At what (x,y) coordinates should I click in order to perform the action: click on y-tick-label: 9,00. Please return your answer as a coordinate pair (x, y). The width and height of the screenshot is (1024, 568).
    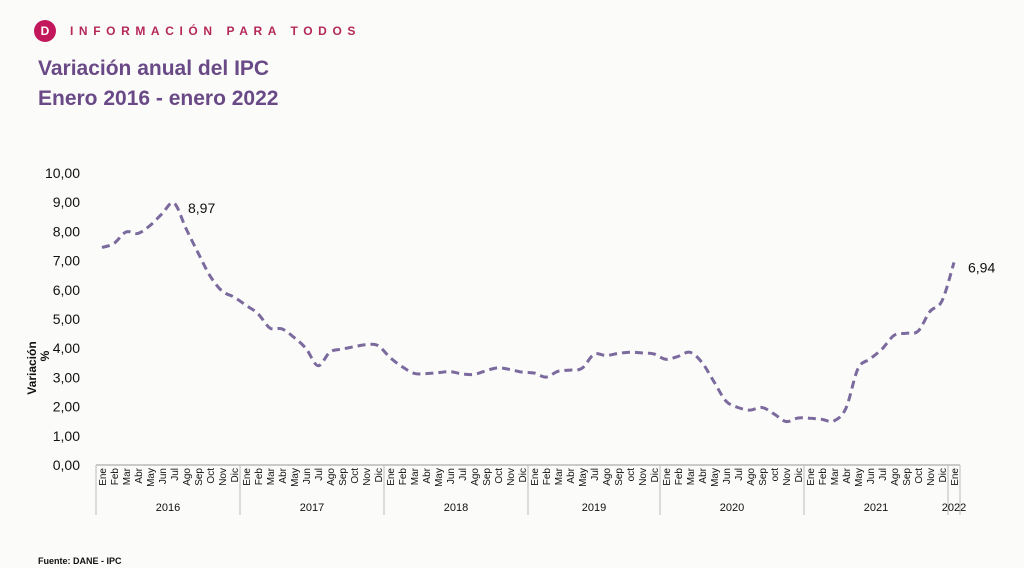
    Looking at the image, I should click on (66, 202).